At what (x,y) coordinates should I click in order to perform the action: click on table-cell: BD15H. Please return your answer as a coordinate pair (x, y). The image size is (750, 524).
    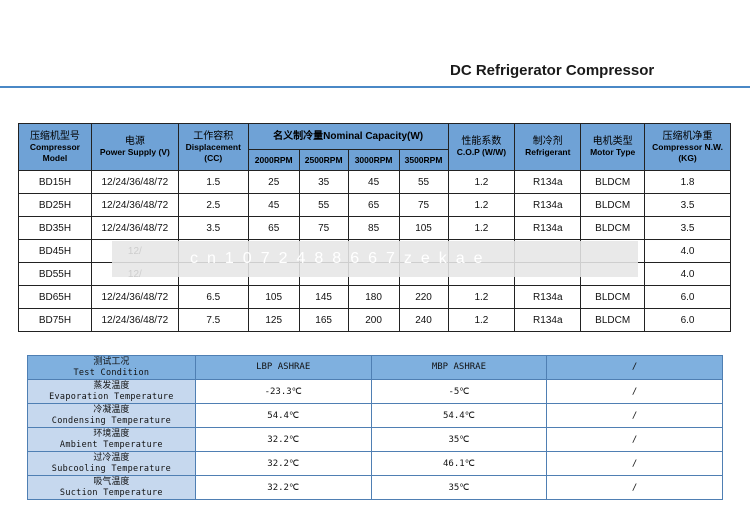
    Looking at the image, I should click on (55, 182).